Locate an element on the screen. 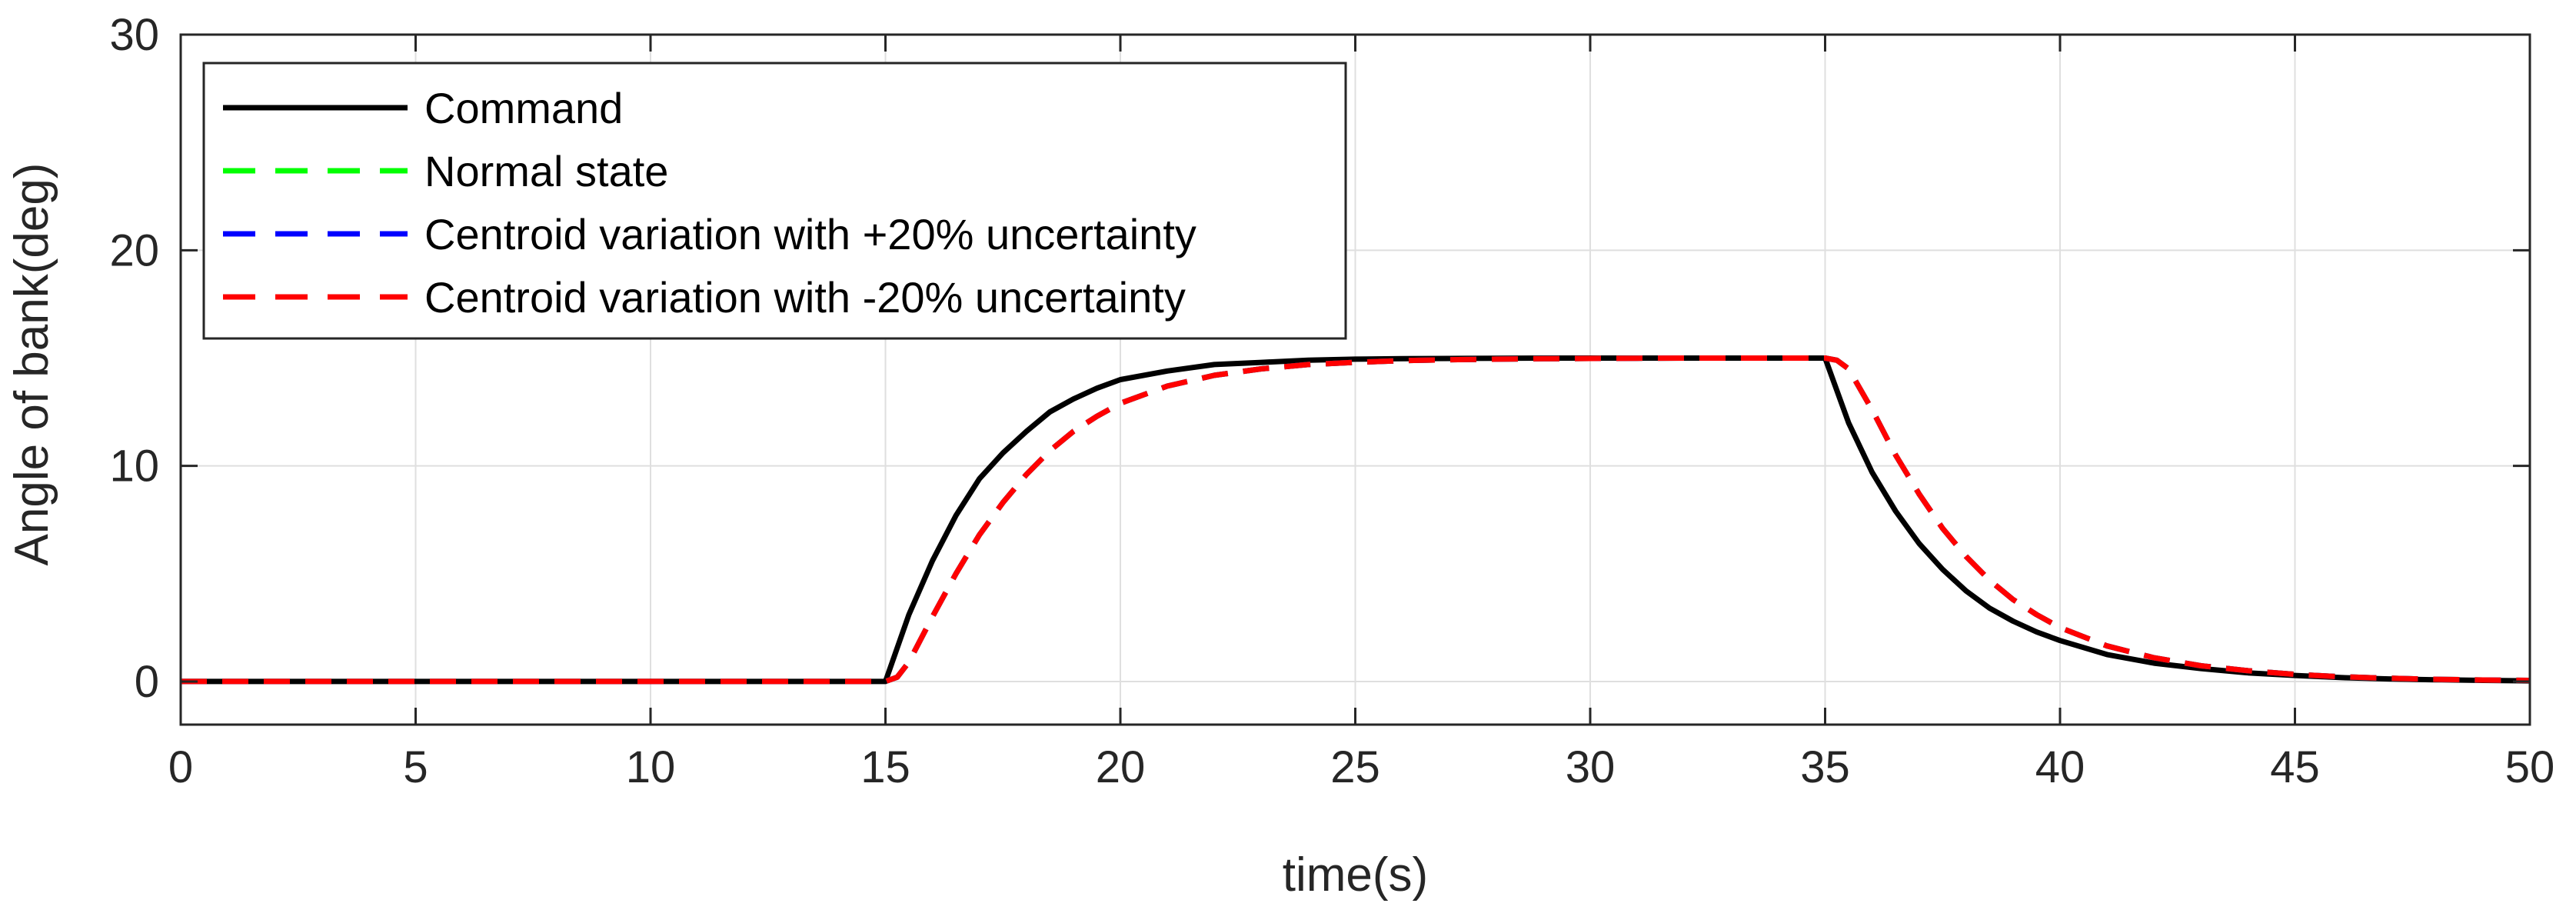 This screenshot has height=910, width=2576. y-tick-label: 30 is located at coordinates (134, 35).